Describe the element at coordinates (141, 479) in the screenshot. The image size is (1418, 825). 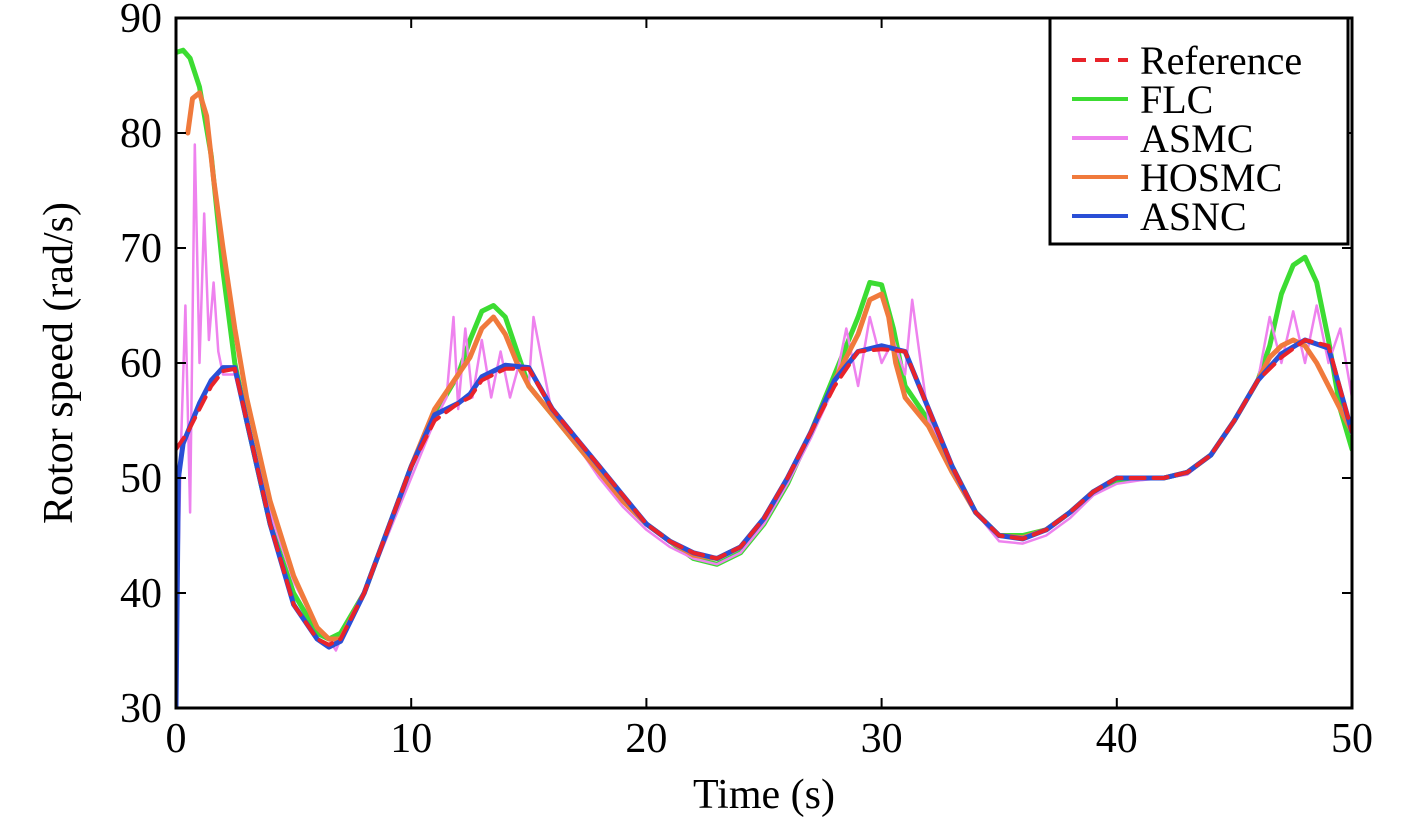
I see `y-tick-label: 50` at that location.